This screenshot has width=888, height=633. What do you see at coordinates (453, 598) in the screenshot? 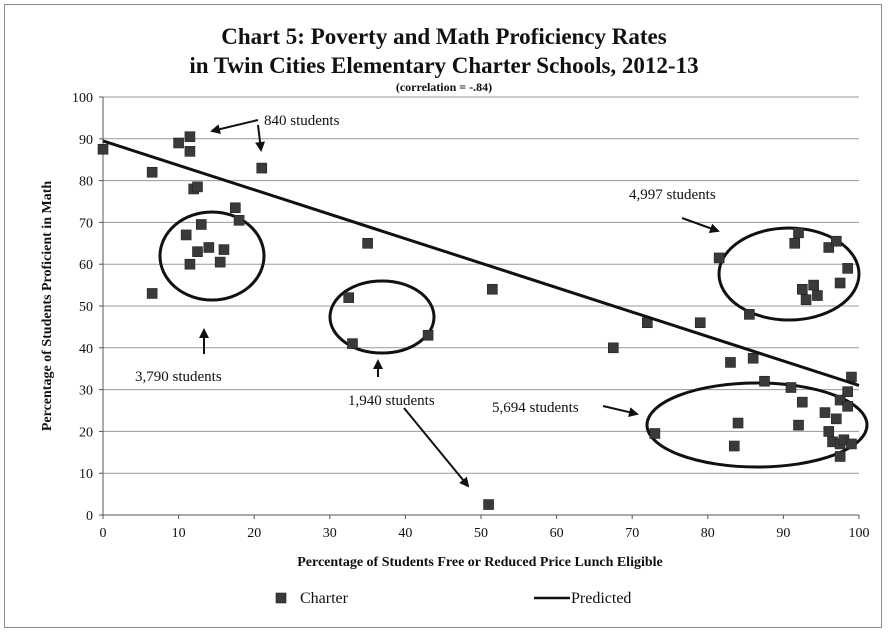
I see `legend: Charter Predicted` at bounding box center [453, 598].